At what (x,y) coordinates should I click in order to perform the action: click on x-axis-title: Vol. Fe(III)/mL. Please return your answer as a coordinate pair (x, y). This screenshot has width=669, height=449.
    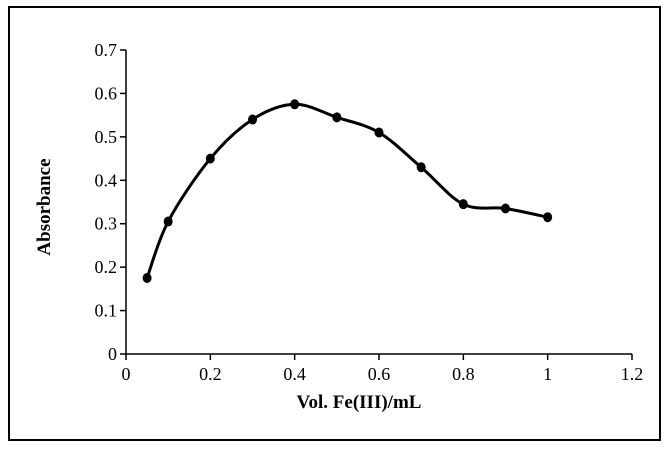
    Looking at the image, I should click on (359, 402).